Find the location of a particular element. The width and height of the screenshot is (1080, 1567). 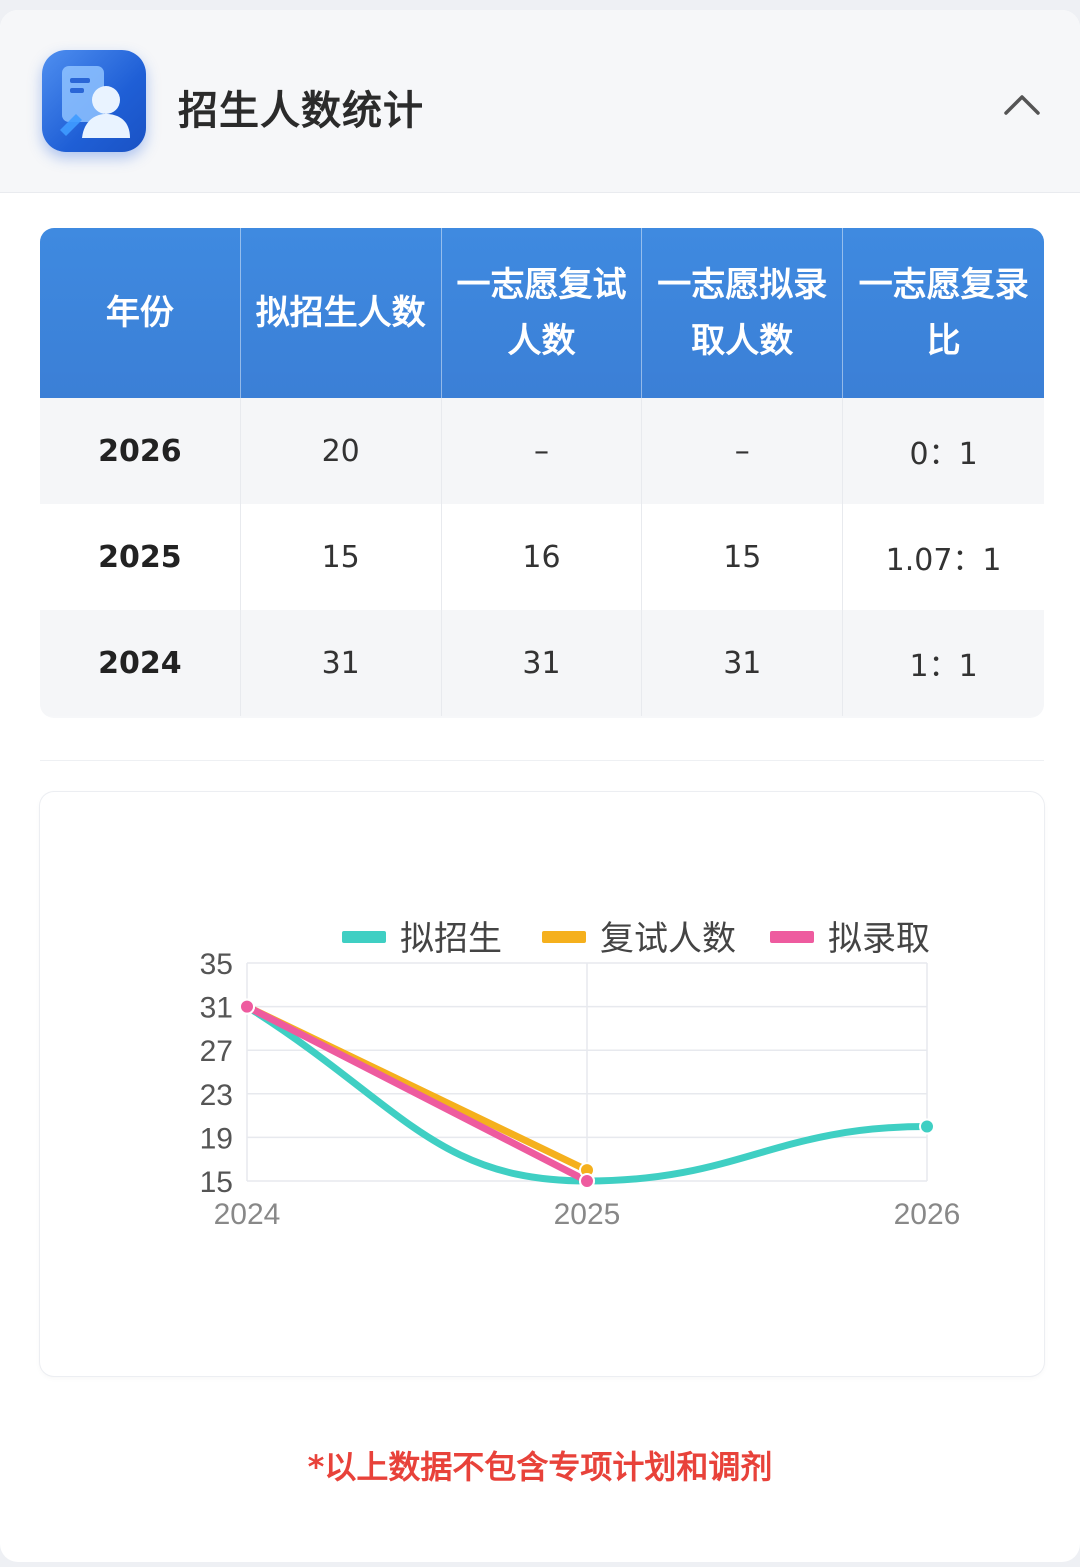

table-cell: 16 is located at coordinates (542, 557).